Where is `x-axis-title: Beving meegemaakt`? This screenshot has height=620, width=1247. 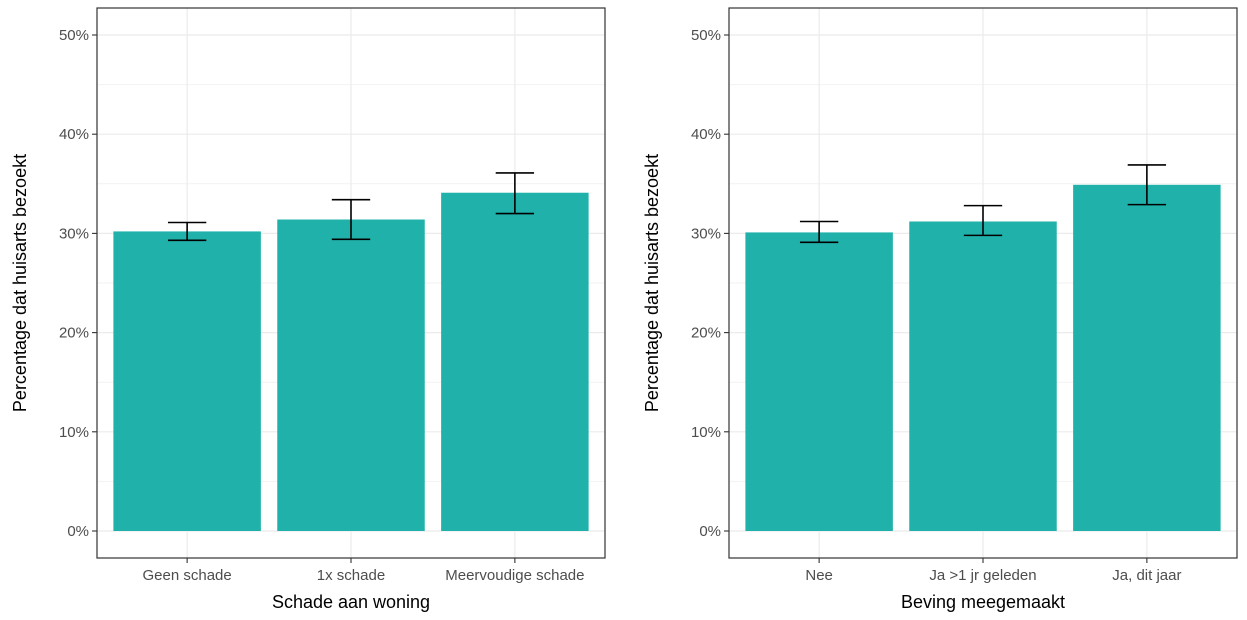 x-axis-title: Beving meegemaakt is located at coordinates (983, 602).